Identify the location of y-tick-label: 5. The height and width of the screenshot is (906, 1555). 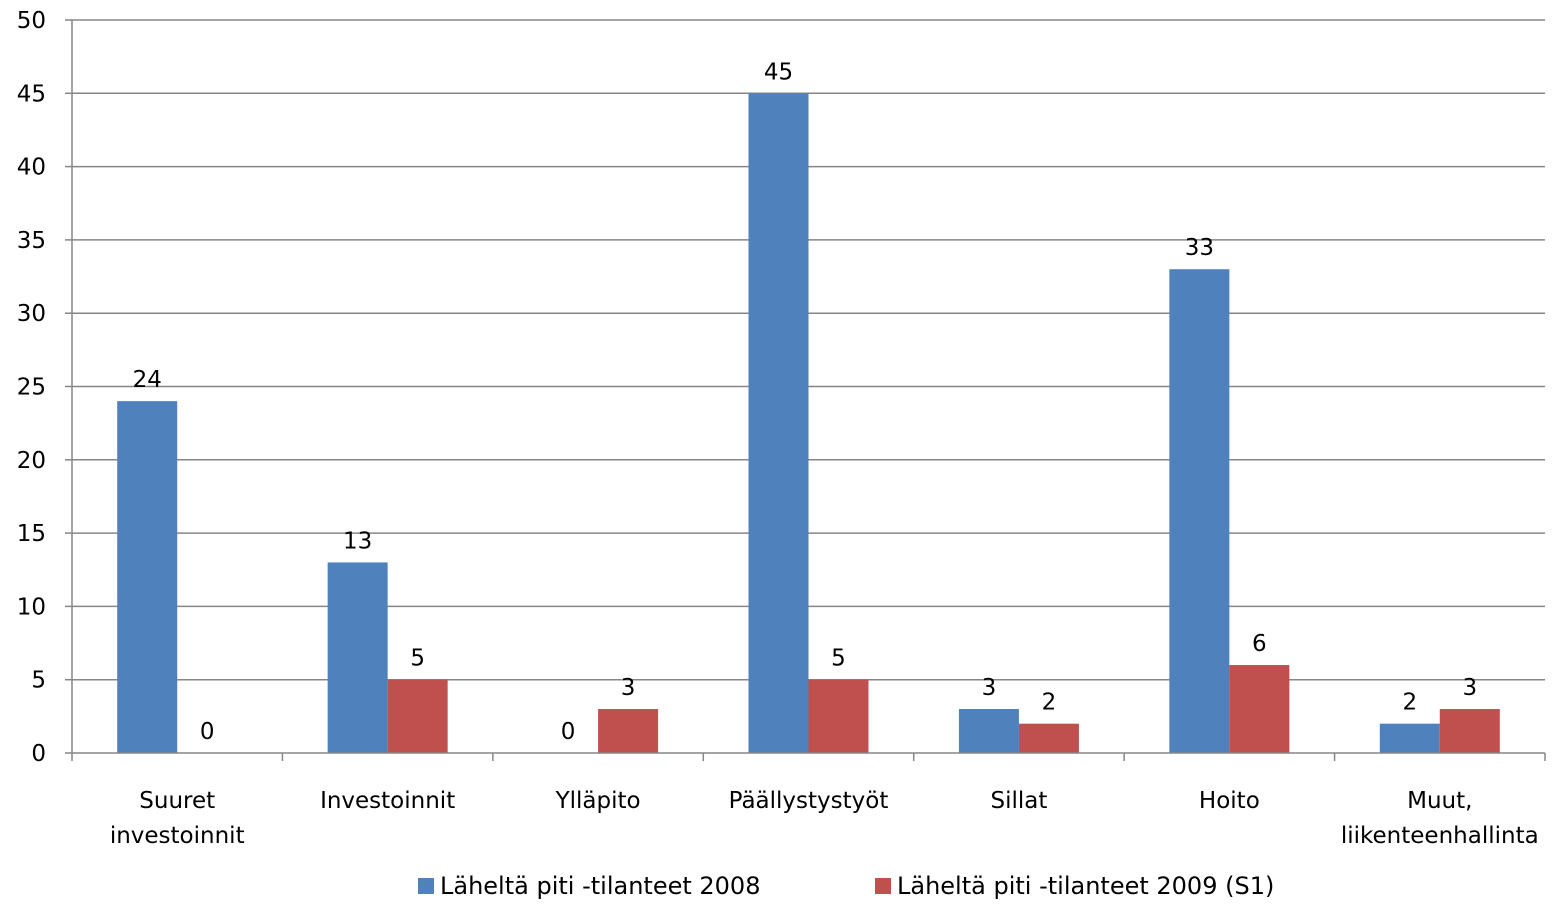
(38, 681).